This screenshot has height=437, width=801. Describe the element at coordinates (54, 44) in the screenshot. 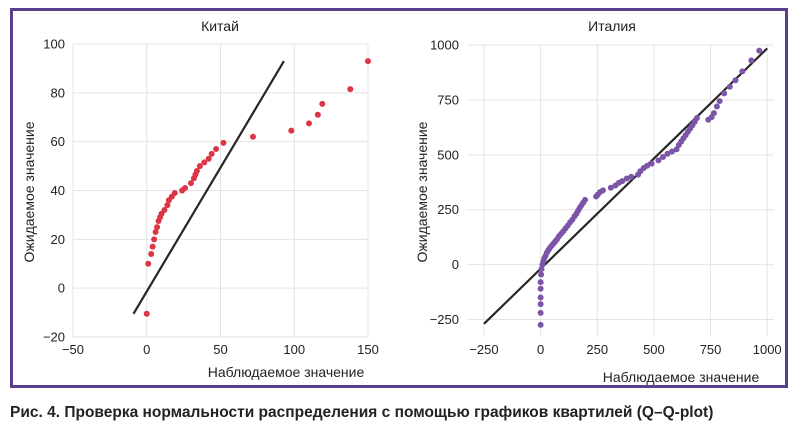

I see `y-tick-label: 100` at that location.